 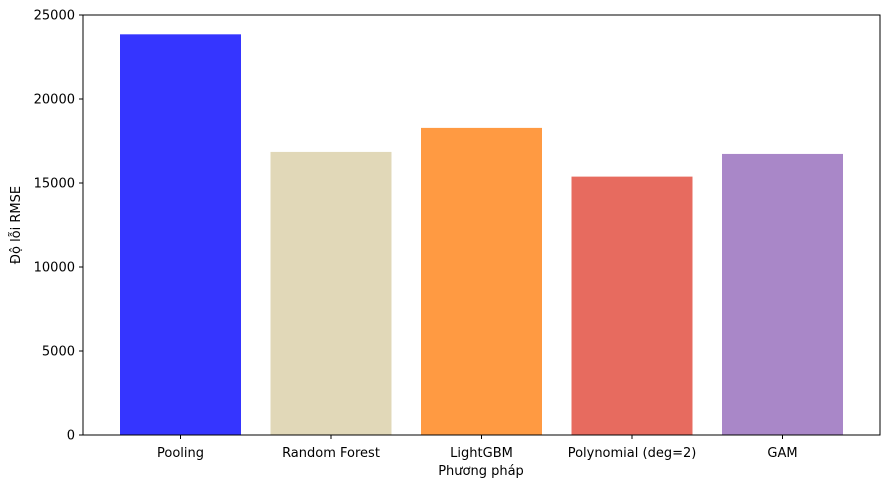 I want to click on y-tick-label: 10000, so click(x=54, y=268).